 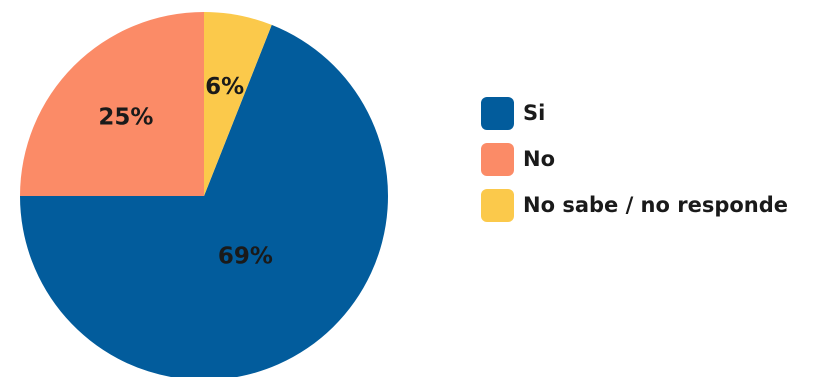 I want to click on legend-item-si: Si, so click(x=653, y=113).